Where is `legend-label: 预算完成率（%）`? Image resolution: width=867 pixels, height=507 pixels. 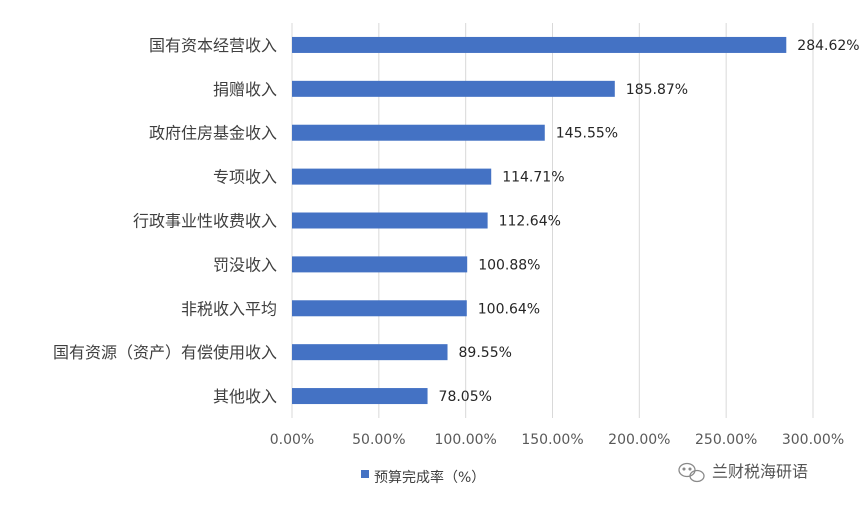 legend-label: 预算完成率（%） is located at coordinates (429, 477).